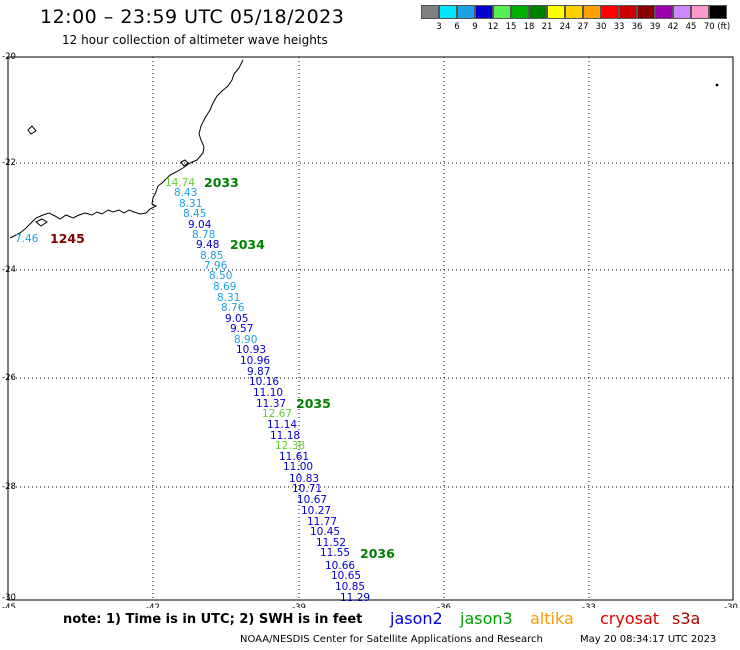 The width and height of the screenshot is (740, 650). What do you see at coordinates (565, 27) in the screenshot?
I see `scale-label: 24` at bounding box center [565, 27].